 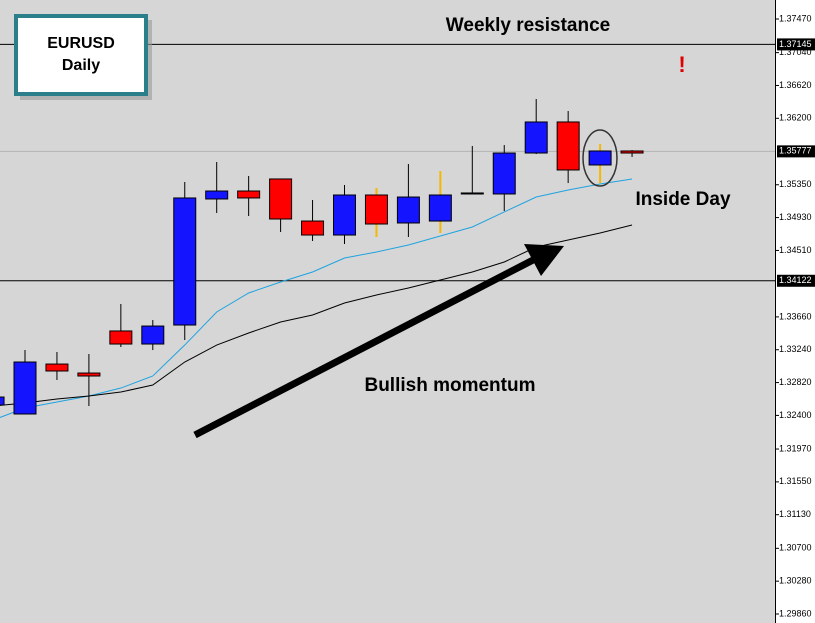 I want to click on y-tick-label: 1.35350, so click(x=795, y=184).